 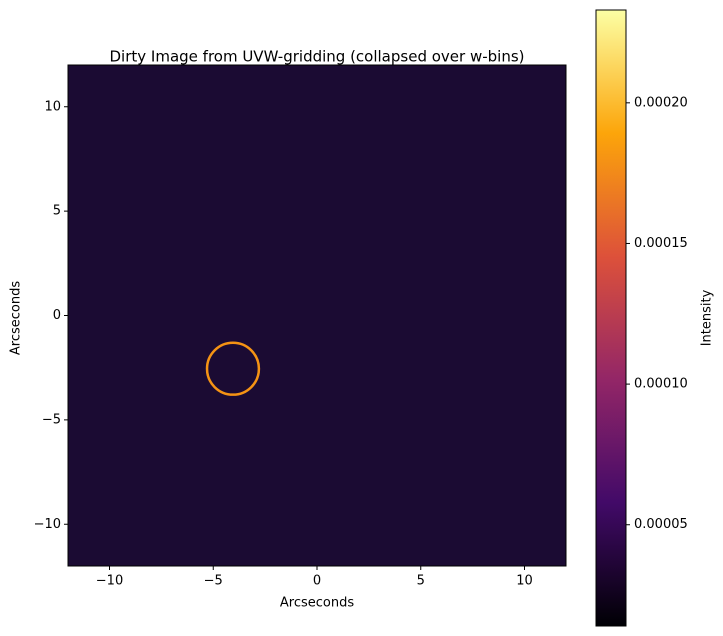 I want to click on colorbar-label: Intensity, so click(x=707, y=317).